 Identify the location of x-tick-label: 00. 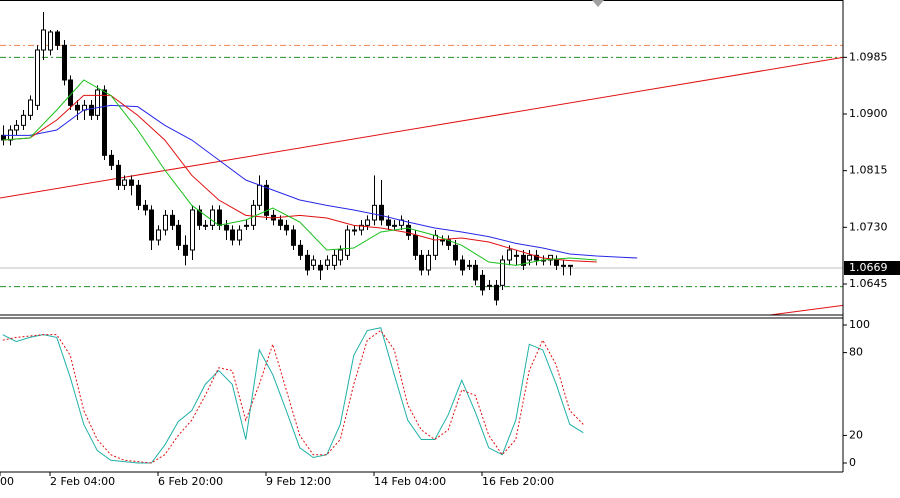
(7, 481).